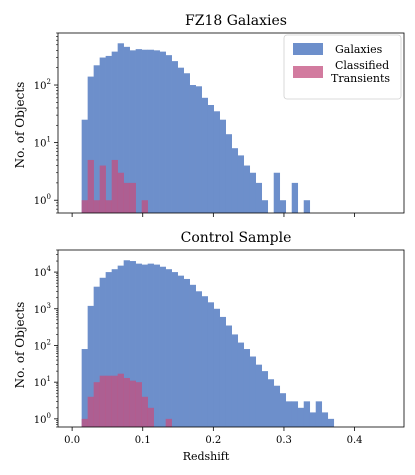 The image size is (415, 475). I want to click on x-tick-label: 0.0, so click(72, 440).